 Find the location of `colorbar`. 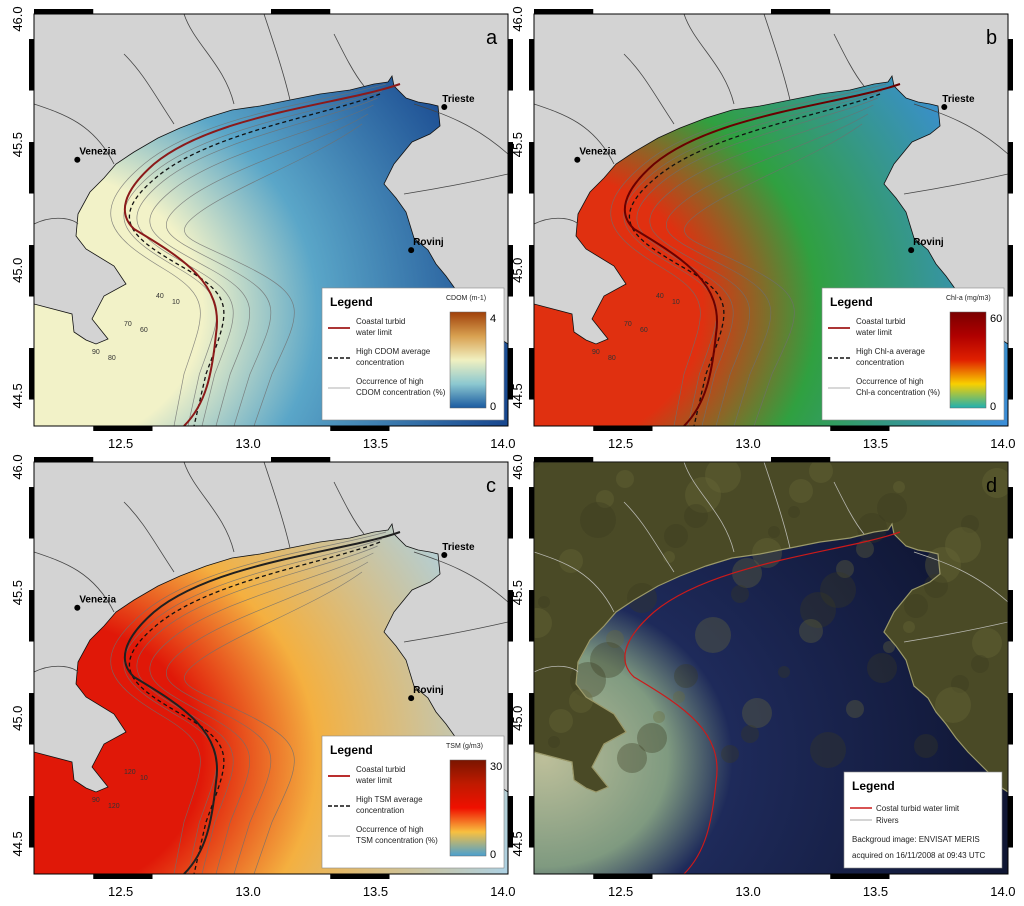

colorbar is located at coordinates (468, 360).